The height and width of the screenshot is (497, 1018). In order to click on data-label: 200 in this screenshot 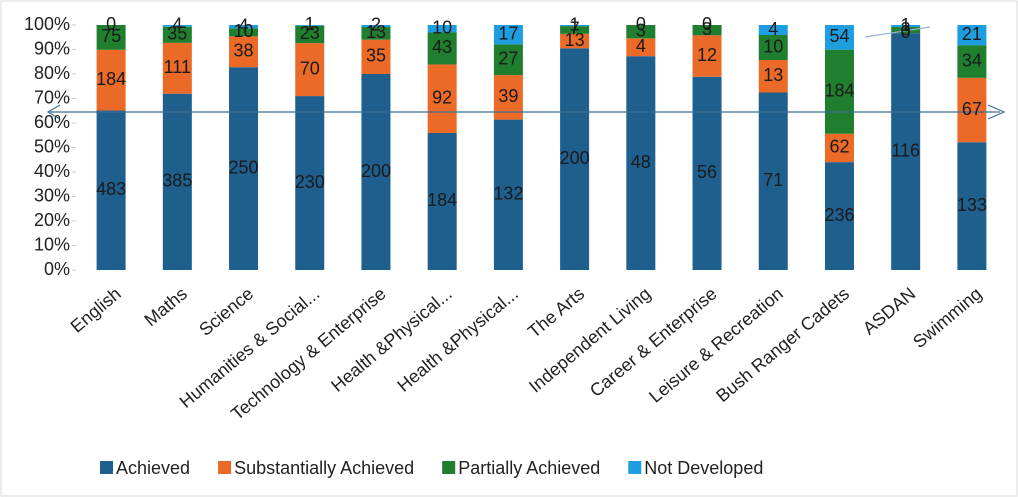, I will do `click(376, 171)`.